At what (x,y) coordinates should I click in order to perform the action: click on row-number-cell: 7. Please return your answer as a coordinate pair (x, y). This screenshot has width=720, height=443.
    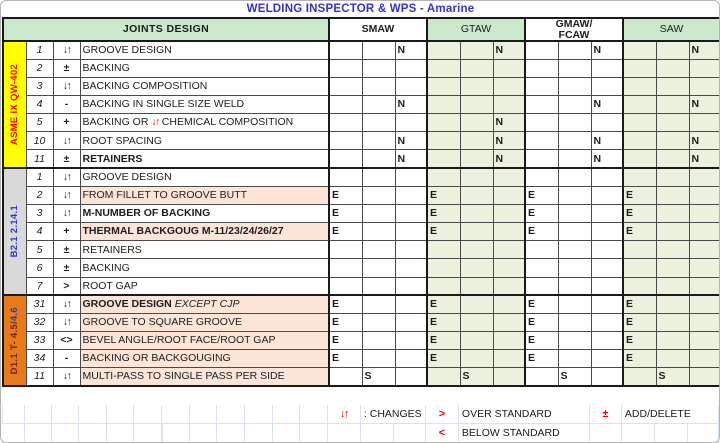
    Looking at the image, I should click on (39, 286).